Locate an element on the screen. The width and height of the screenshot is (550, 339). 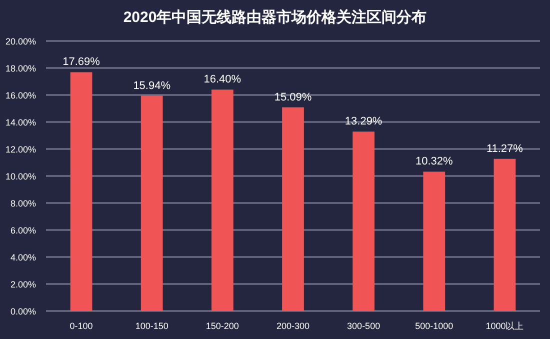
y-tick-label: 10.00% is located at coordinates (20, 177).